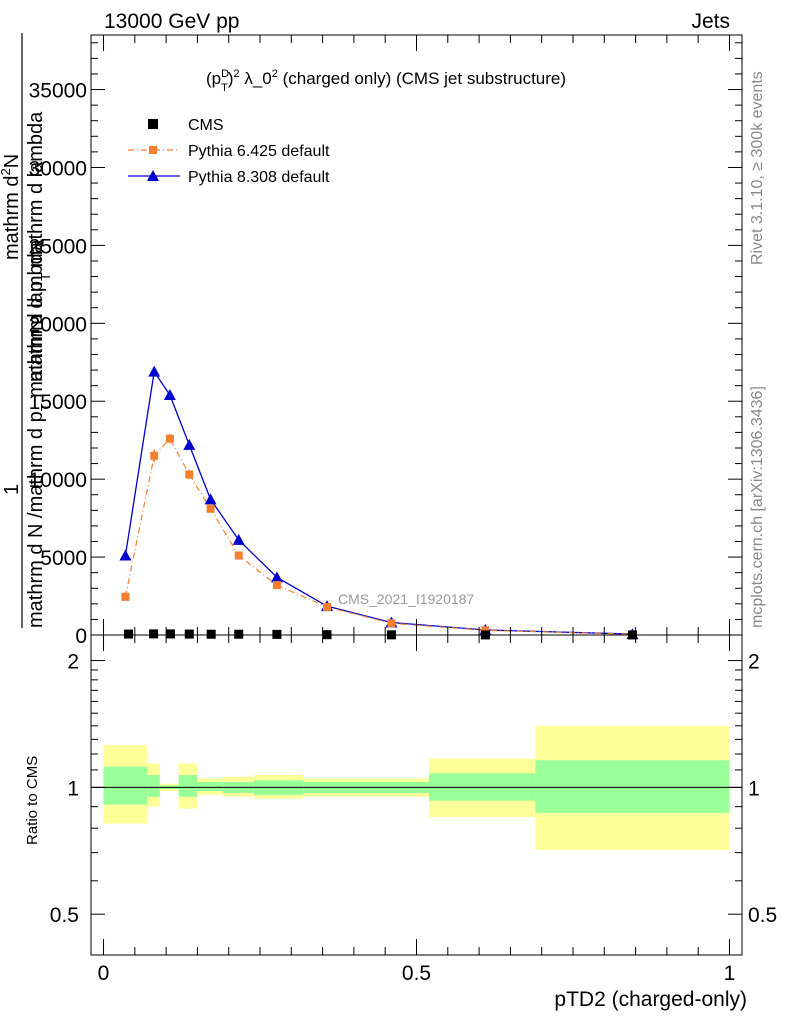 Image resolution: width=786 pixels, height=1024 pixels. What do you see at coordinates (153, 175) in the screenshot?
I see `legend-pythia8-marker` at bounding box center [153, 175].